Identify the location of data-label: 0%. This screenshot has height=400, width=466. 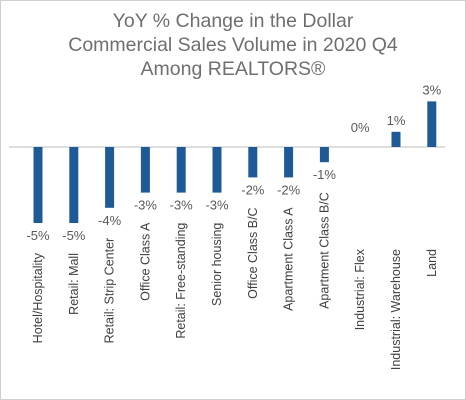
(360, 127).